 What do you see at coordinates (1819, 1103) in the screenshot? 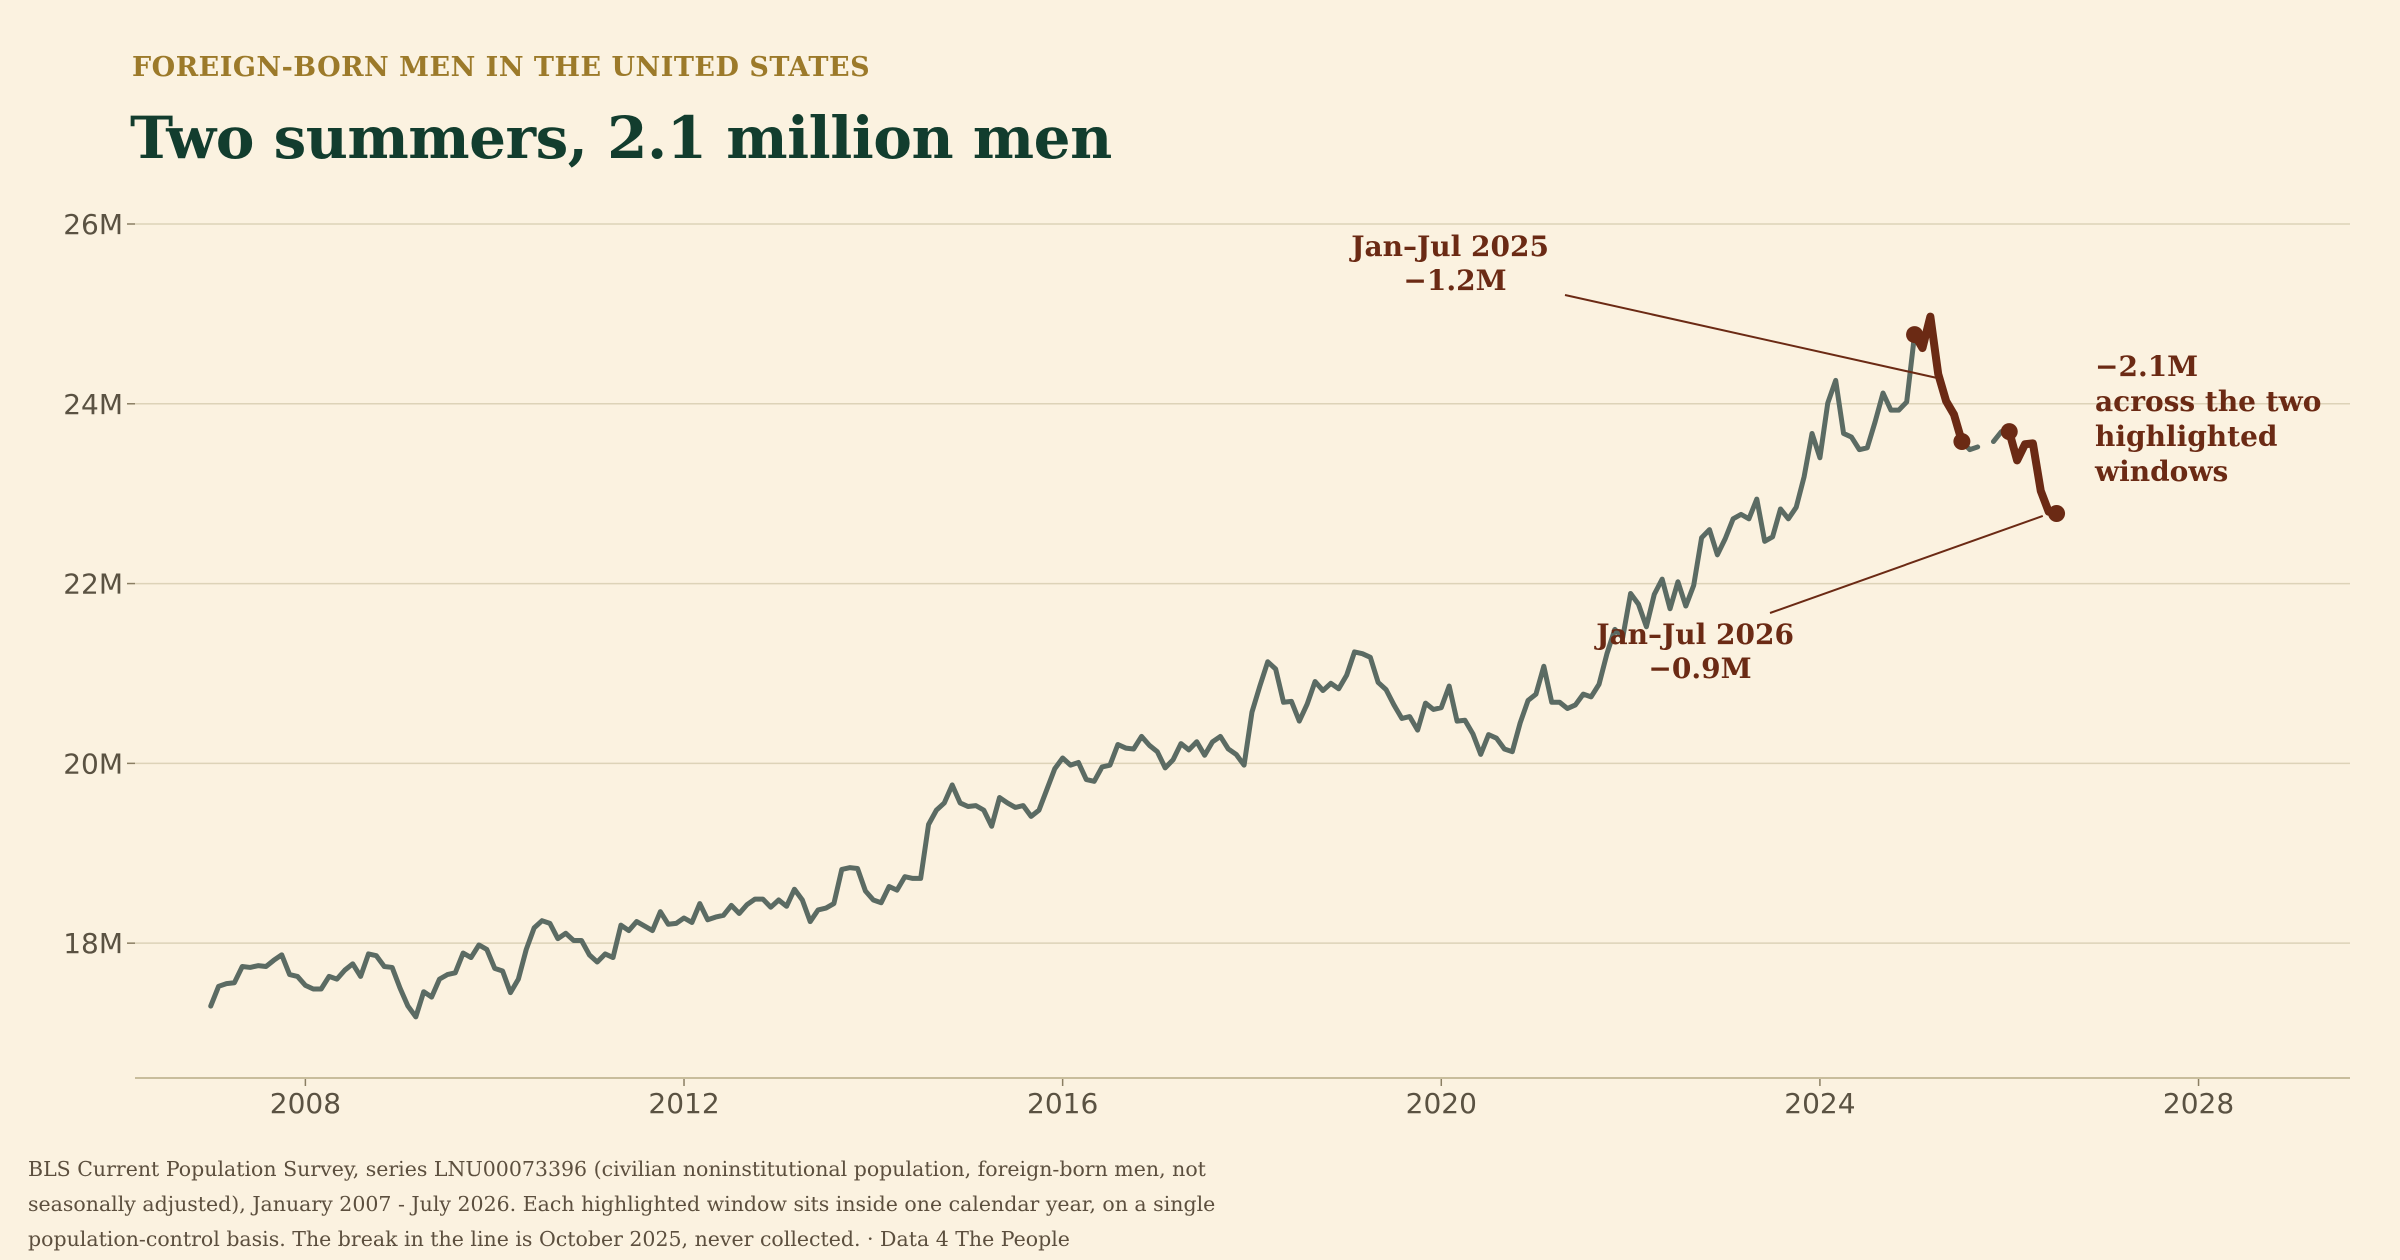
I see `x-tick-label: 2024` at bounding box center [1819, 1103].